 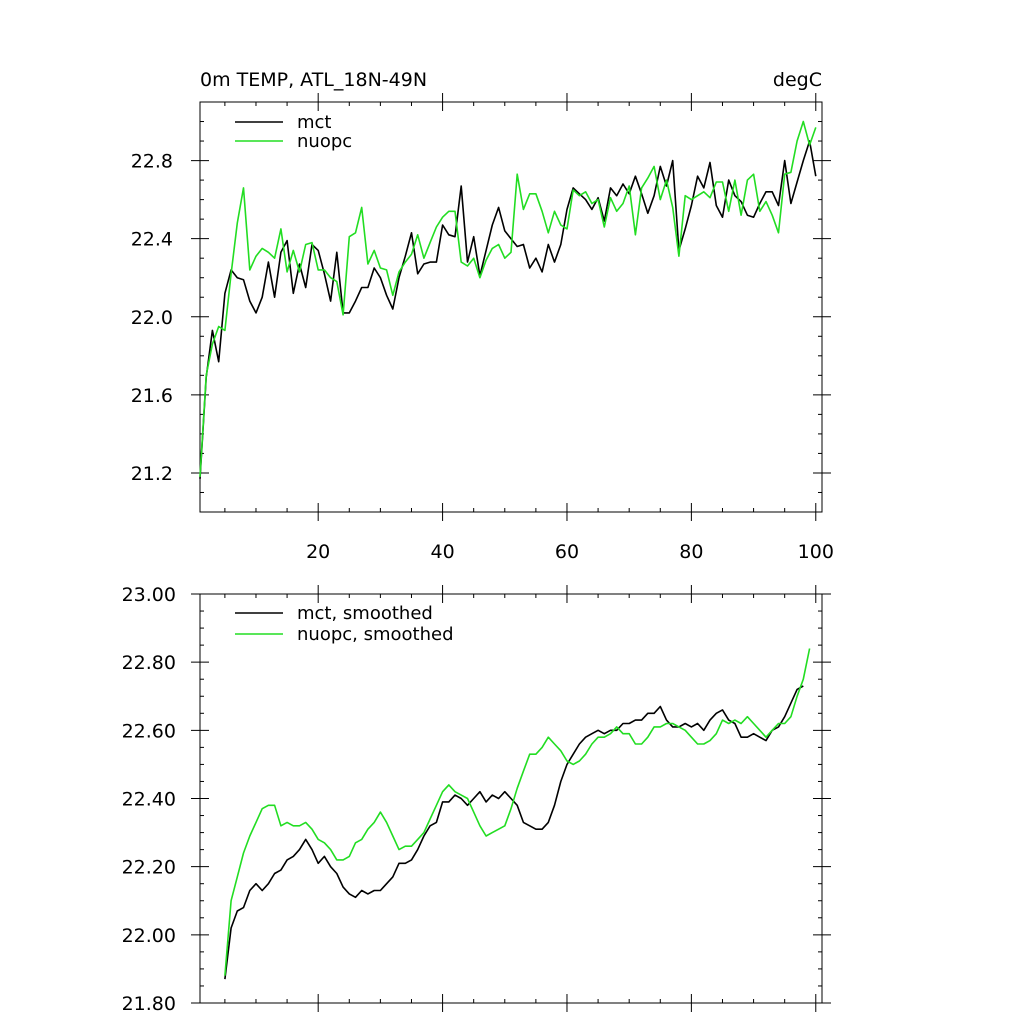 What do you see at coordinates (318, 552) in the screenshot?
I see `x-tick-label: 20` at bounding box center [318, 552].